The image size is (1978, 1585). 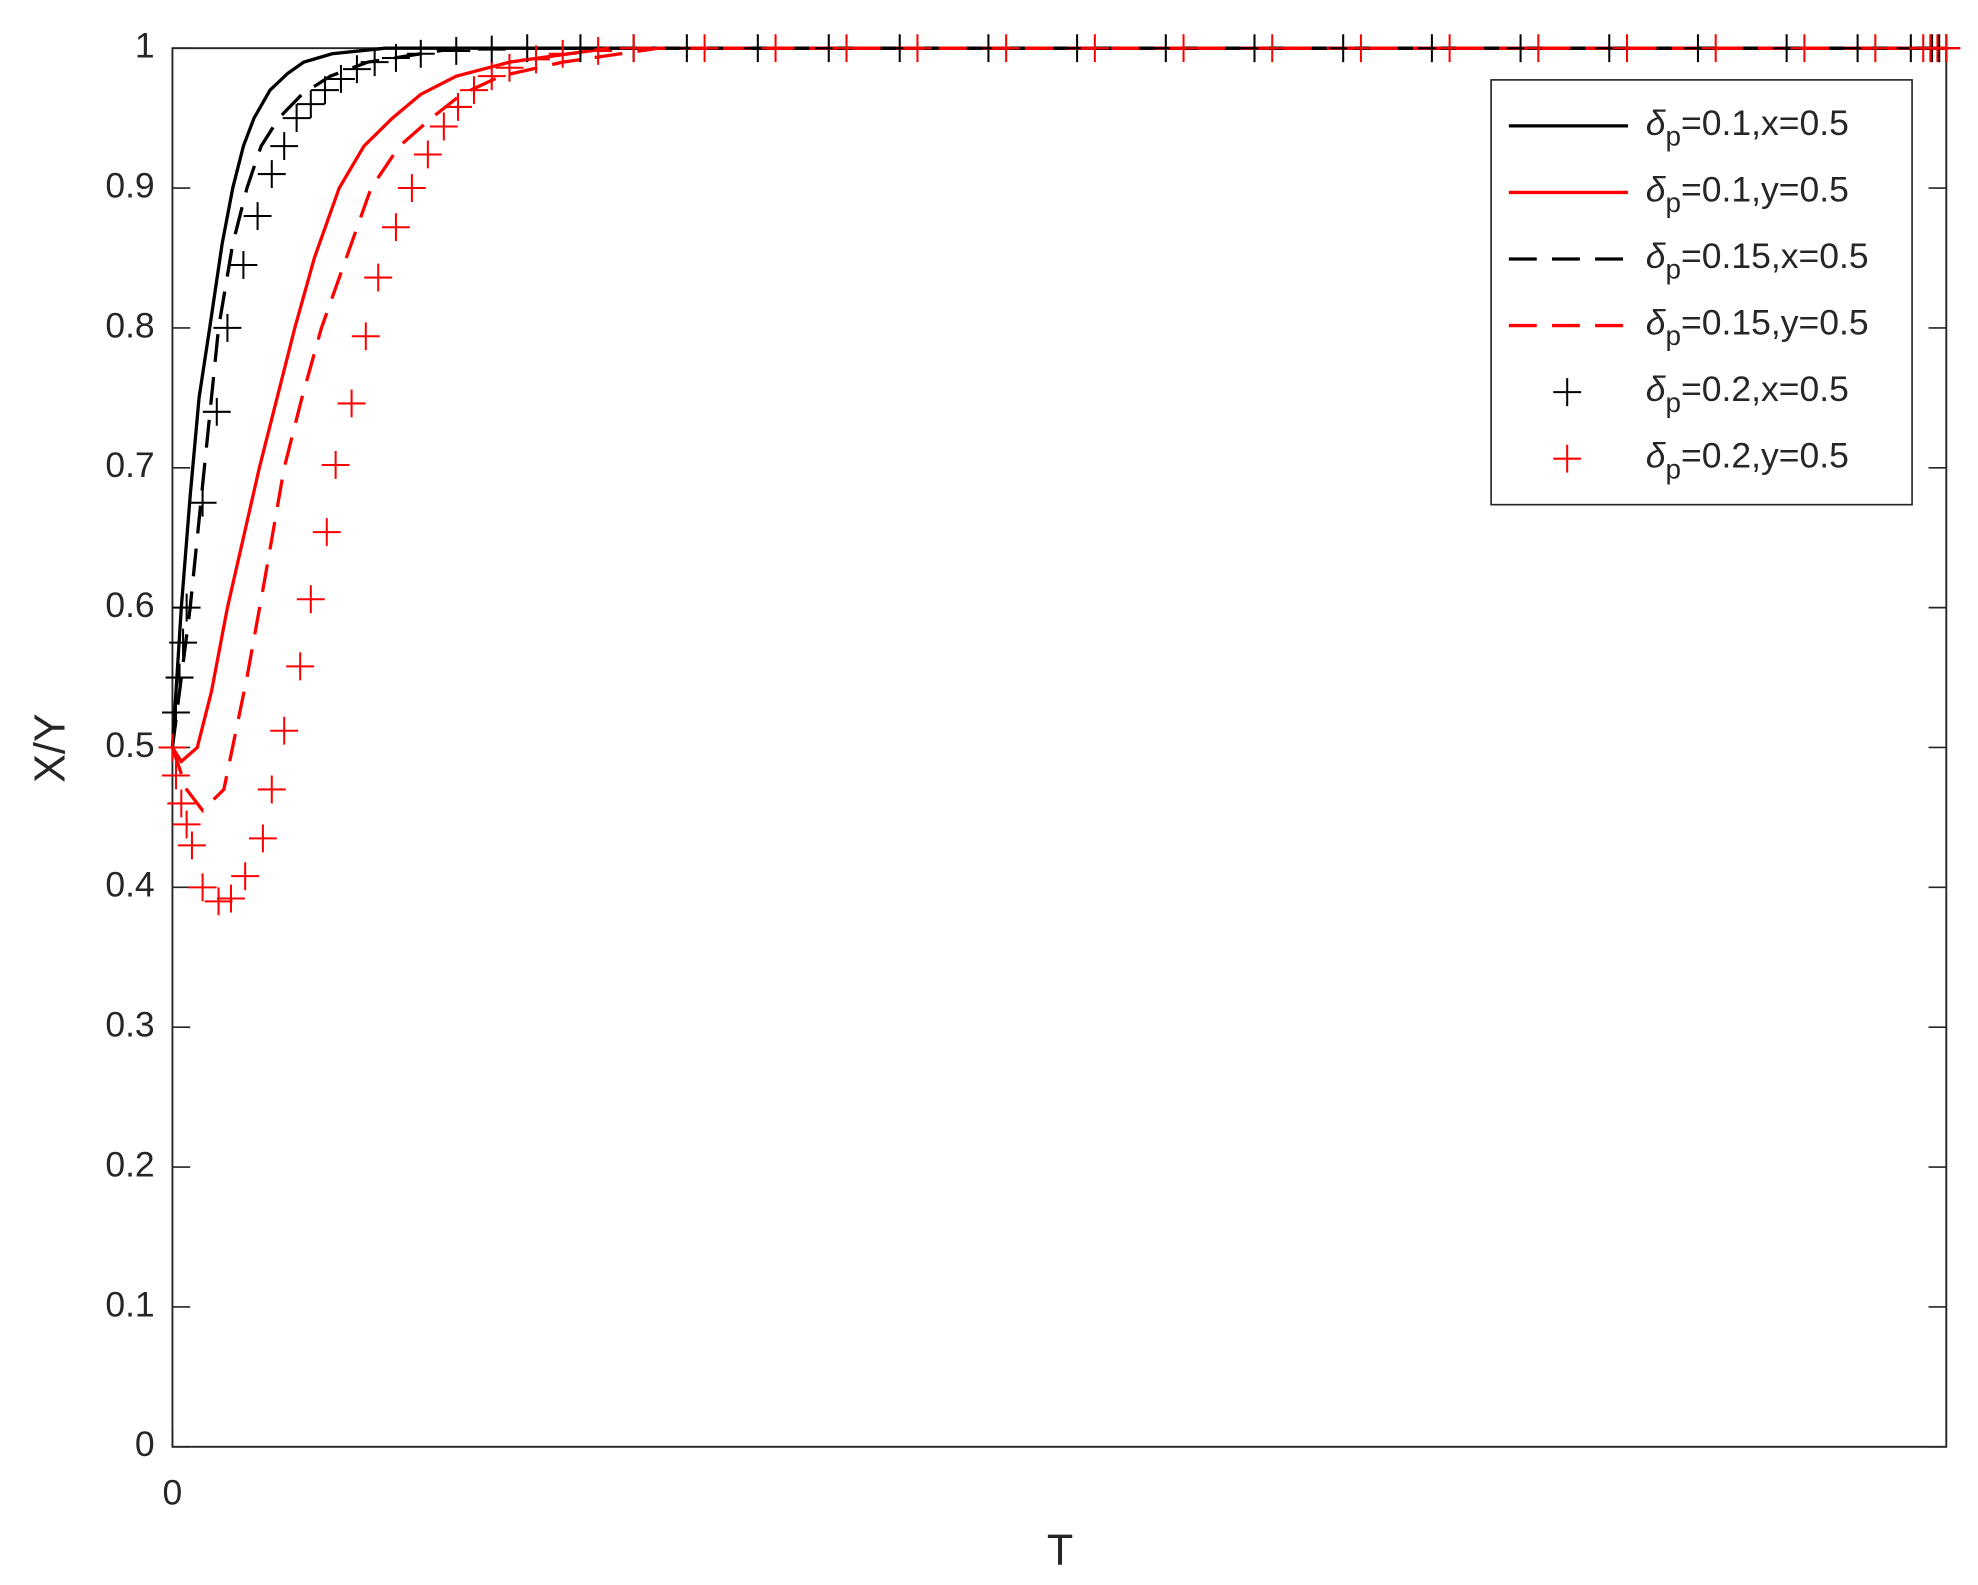 What do you see at coordinates (129, 185) in the screenshot?
I see `y-tick-label: 0.9` at bounding box center [129, 185].